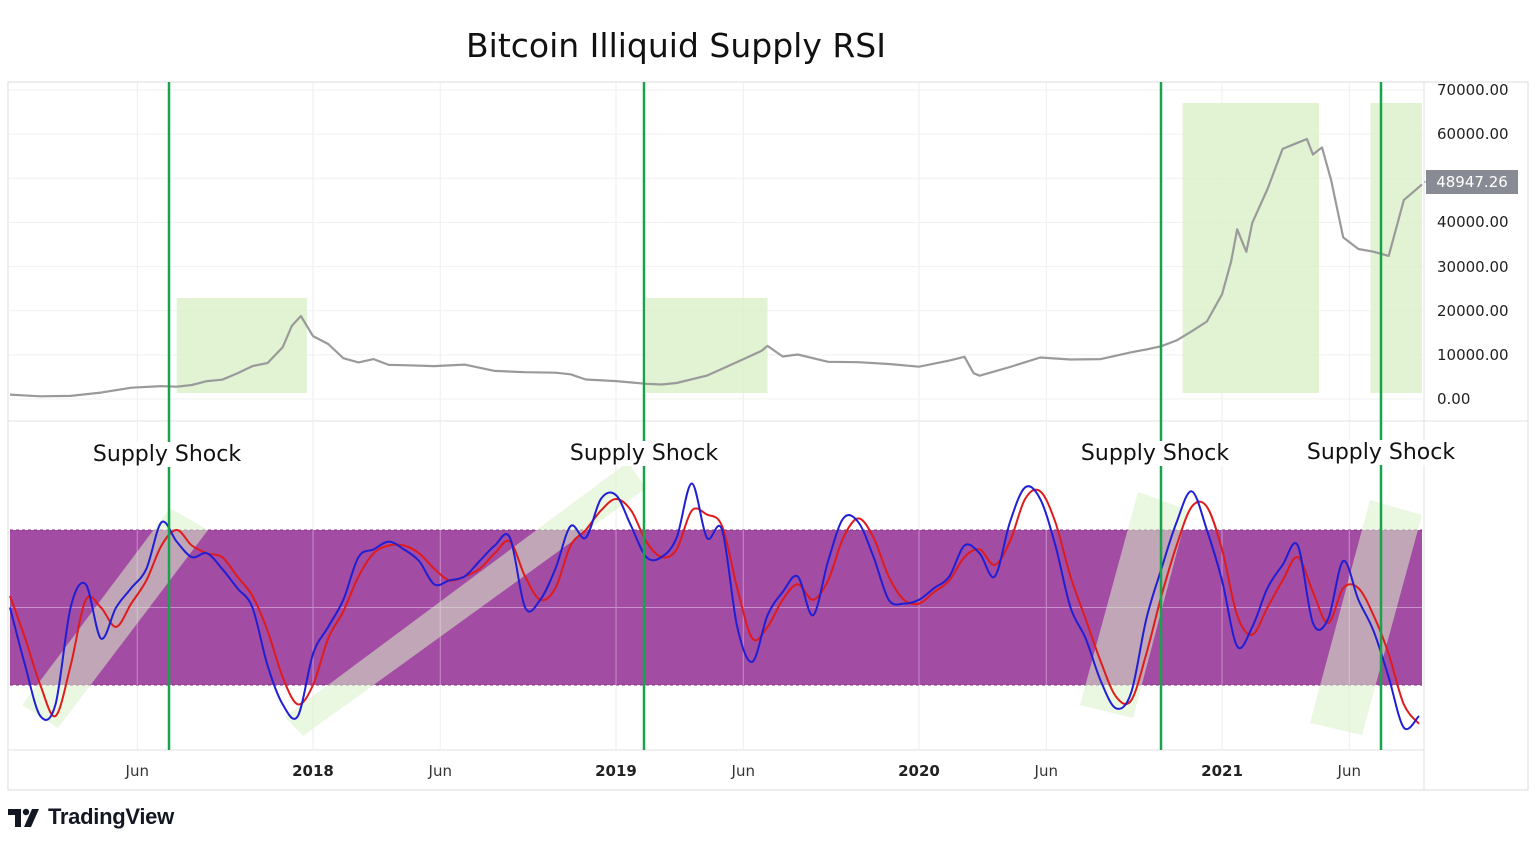 Image resolution: width=1536 pixels, height=864 pixels. I want to click on time-tick-label: 2020, so click(919, 771).